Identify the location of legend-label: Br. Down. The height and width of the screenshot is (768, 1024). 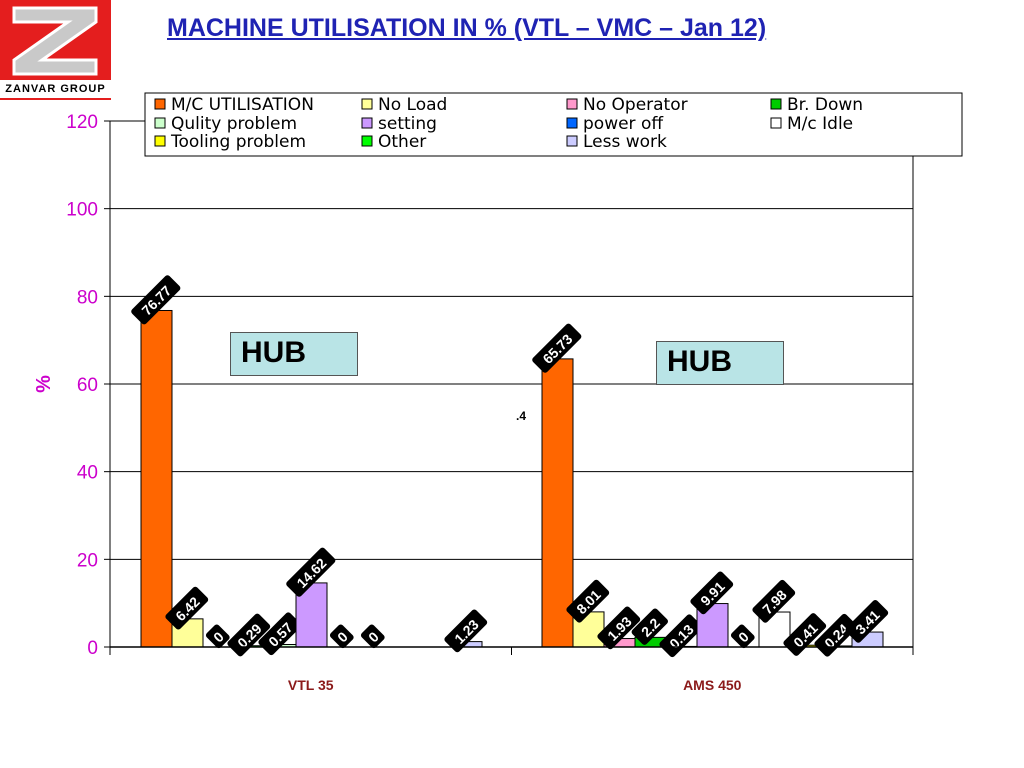
(825, 105).